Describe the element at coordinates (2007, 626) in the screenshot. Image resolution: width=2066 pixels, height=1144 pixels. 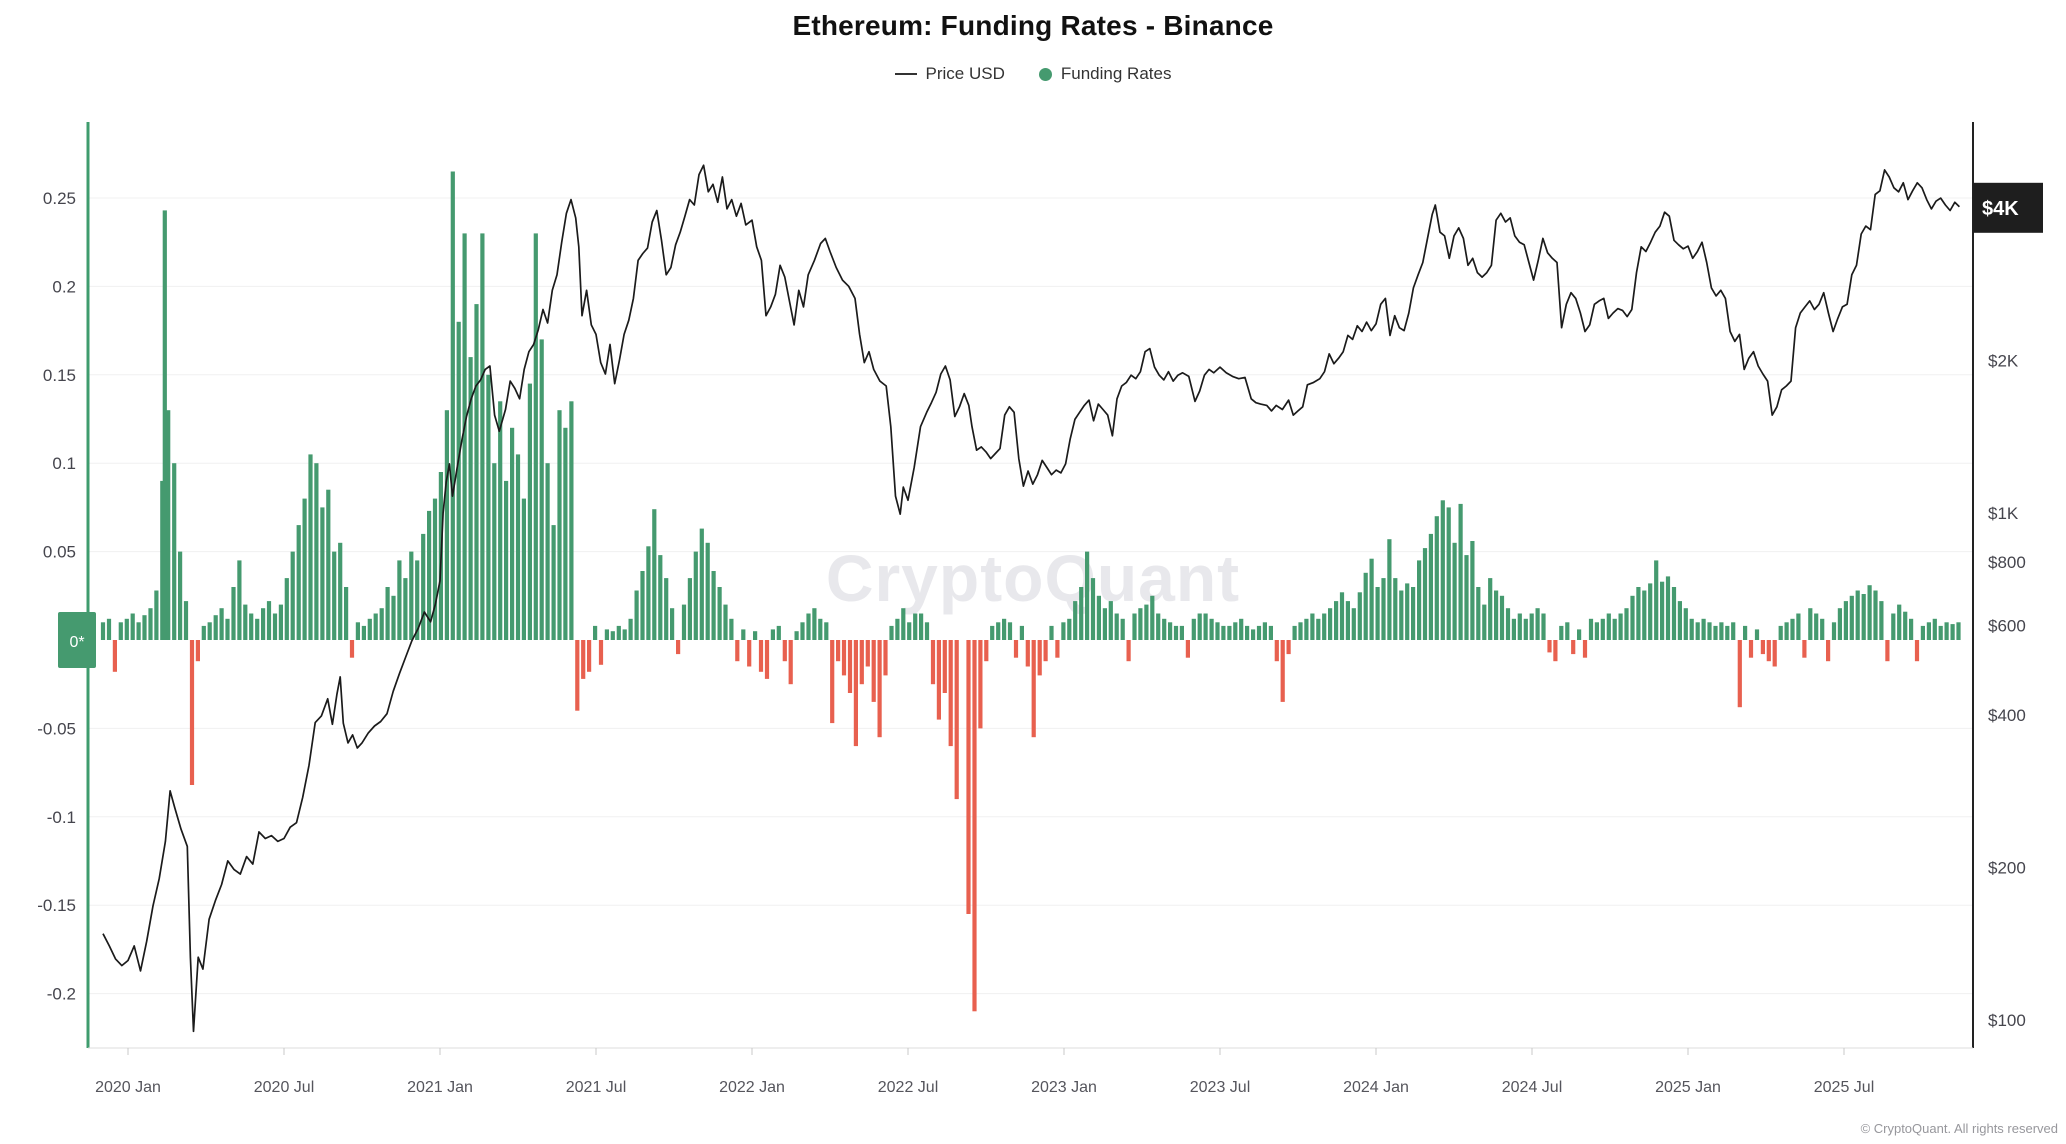
I see `y-right-tick-label: $600` at that location.